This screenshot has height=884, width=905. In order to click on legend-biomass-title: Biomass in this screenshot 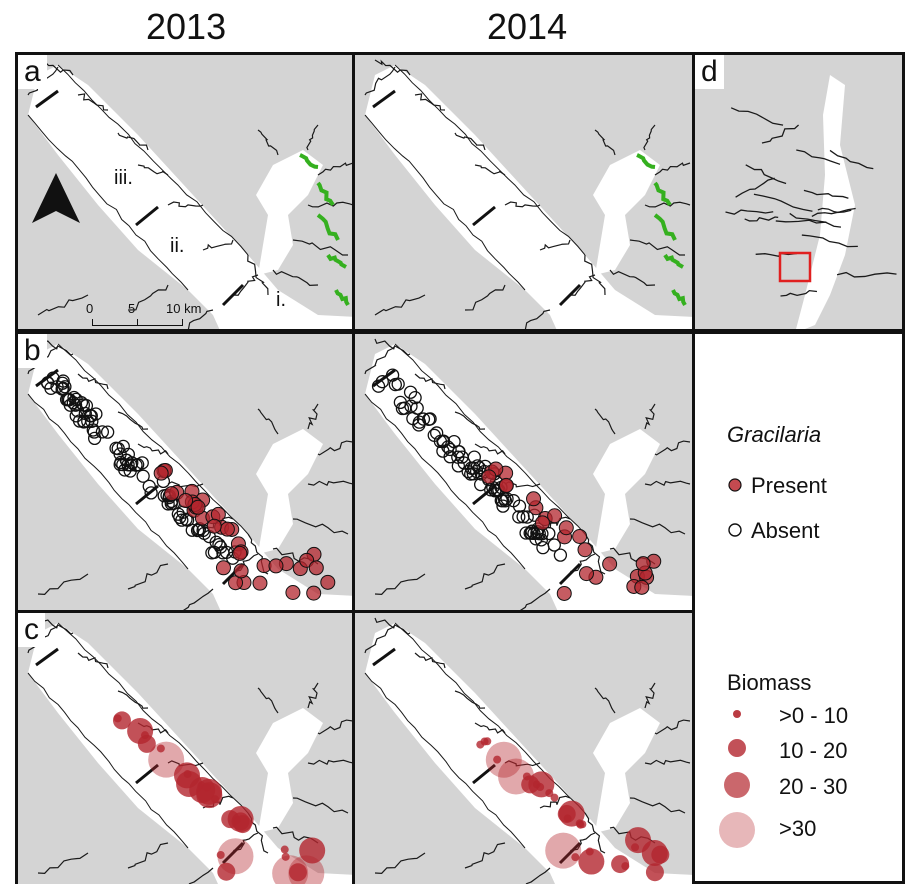, I will do `click(769, 682)`.